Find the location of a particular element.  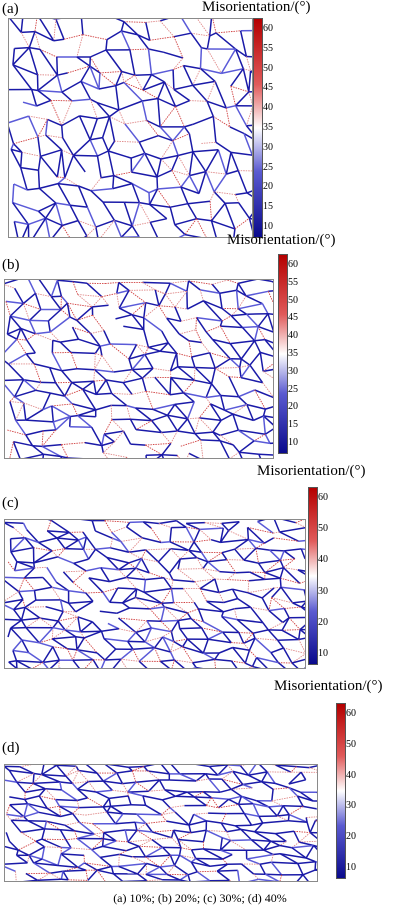

colorbar-tick-label: 60 is located at coordinates (351, 713).